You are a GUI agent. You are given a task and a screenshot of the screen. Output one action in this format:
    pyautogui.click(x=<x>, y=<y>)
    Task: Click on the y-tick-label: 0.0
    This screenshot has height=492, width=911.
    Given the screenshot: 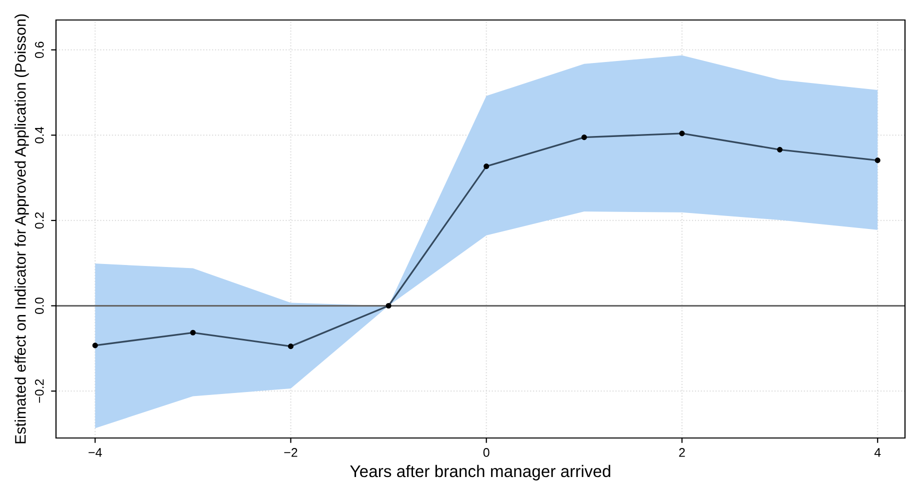 What is the action you would take?
    pyautogui.click(x=39, y=306)
    